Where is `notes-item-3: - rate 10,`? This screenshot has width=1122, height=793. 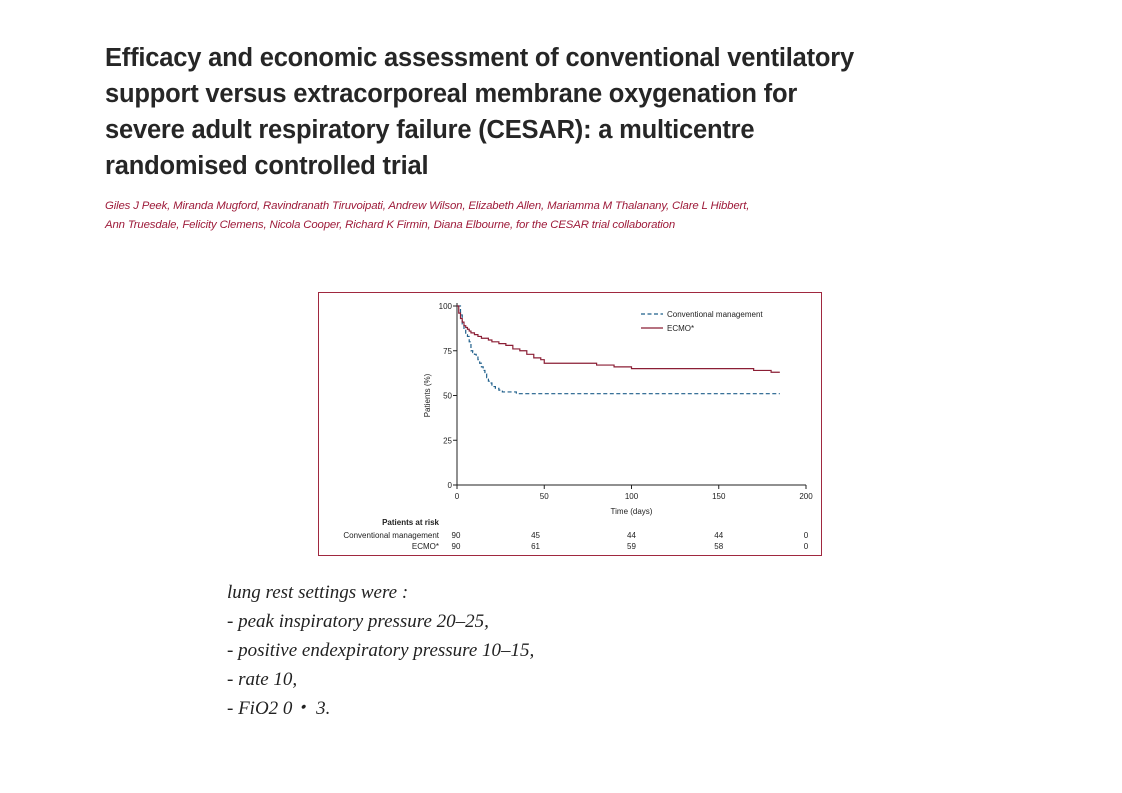
notes-item-3: - rate 10, is located at coordinates (262, 679).